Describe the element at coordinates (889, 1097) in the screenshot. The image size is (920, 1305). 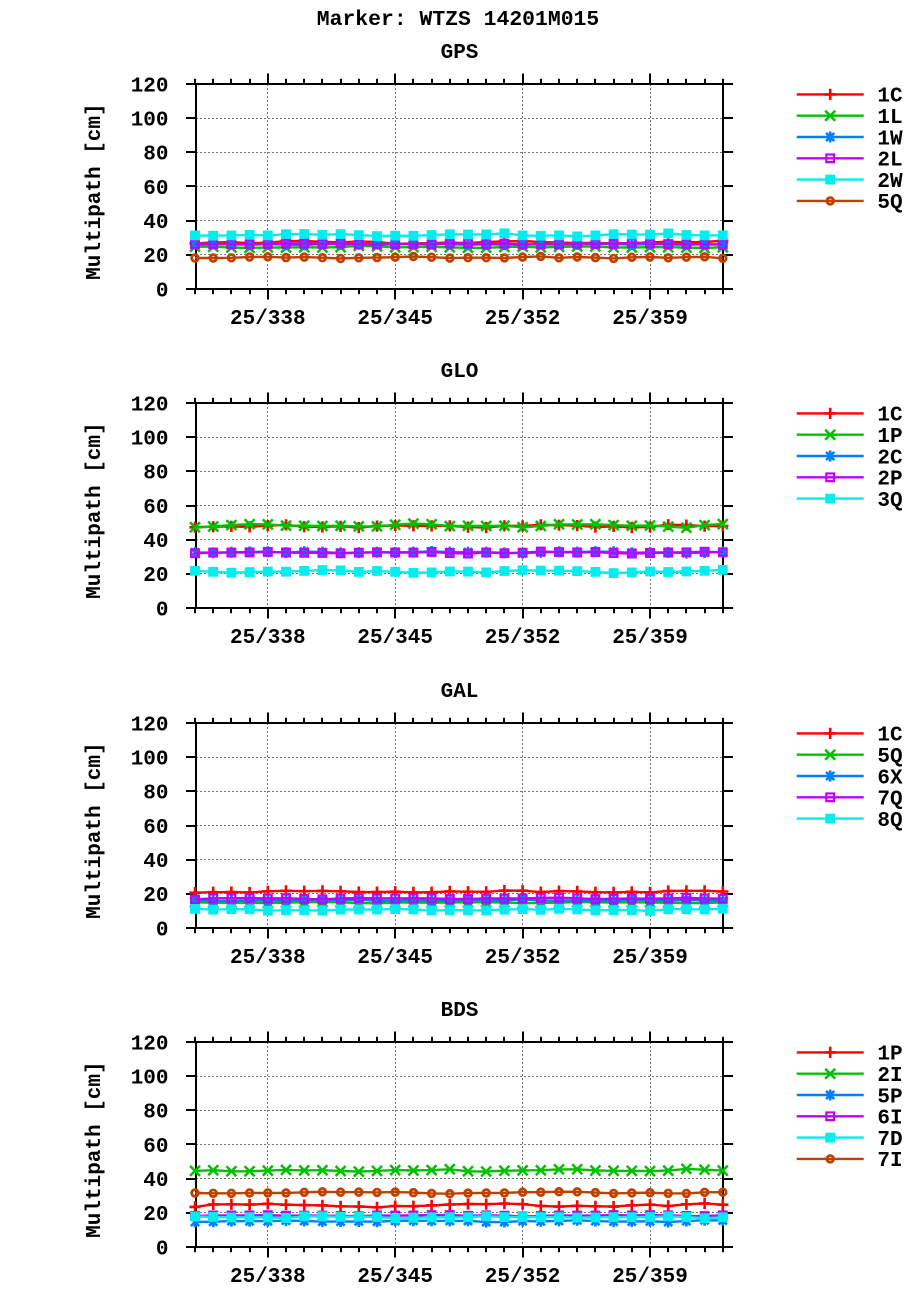
I see `svg-text: 5P` at that location.